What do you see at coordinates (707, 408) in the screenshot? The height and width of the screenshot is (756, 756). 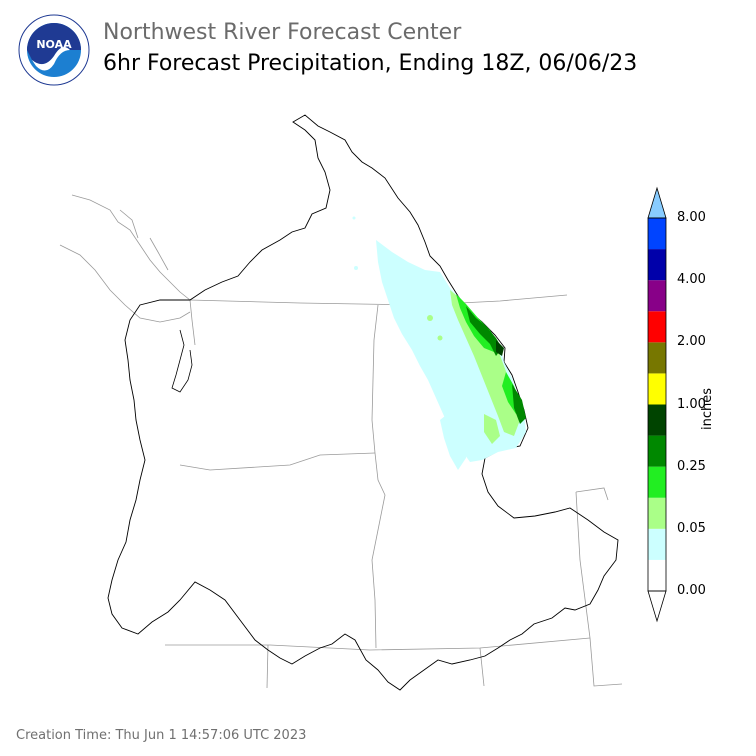 I see `colorbar-unit-label: inches` at bounding box center [707, 408].